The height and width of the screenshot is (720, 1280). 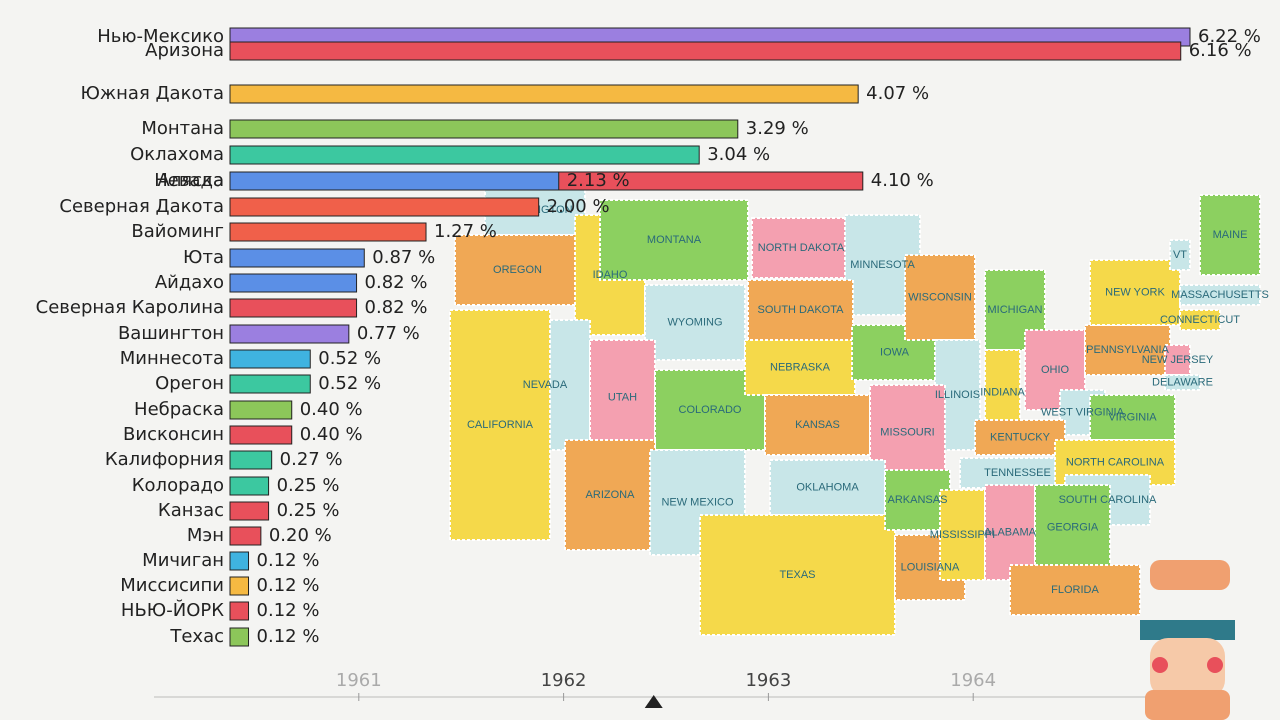 I want to click on category-label: Миссисипи, so click(x=172, y=585).